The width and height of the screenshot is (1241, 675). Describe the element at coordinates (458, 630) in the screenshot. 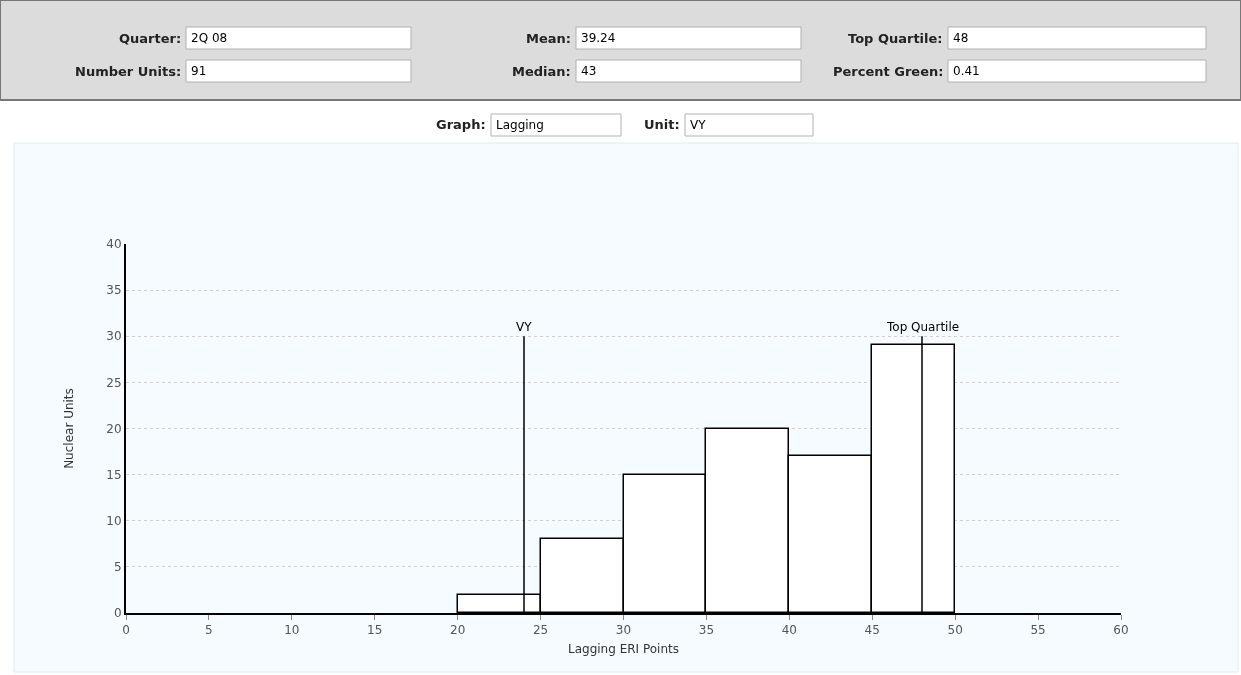

I see `x-tick-label: 20` at that location.